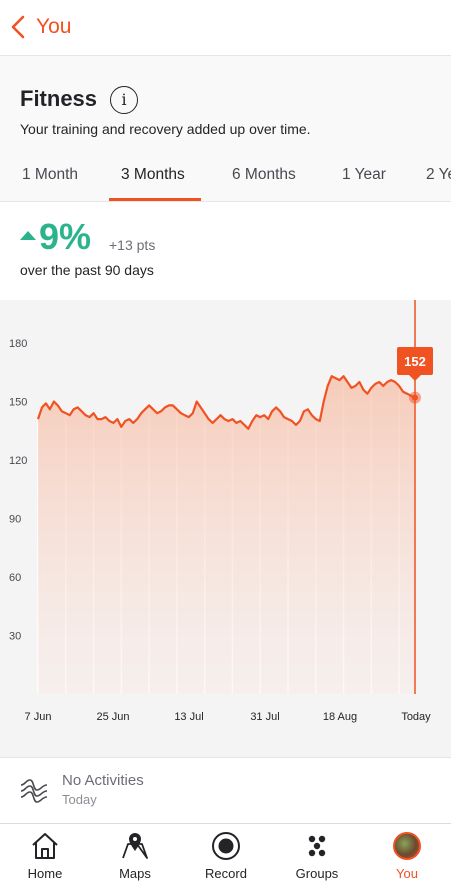 The width and height of the screenshot is (451, 893). I want to click on chevron-left-icon, so click(18, 27).